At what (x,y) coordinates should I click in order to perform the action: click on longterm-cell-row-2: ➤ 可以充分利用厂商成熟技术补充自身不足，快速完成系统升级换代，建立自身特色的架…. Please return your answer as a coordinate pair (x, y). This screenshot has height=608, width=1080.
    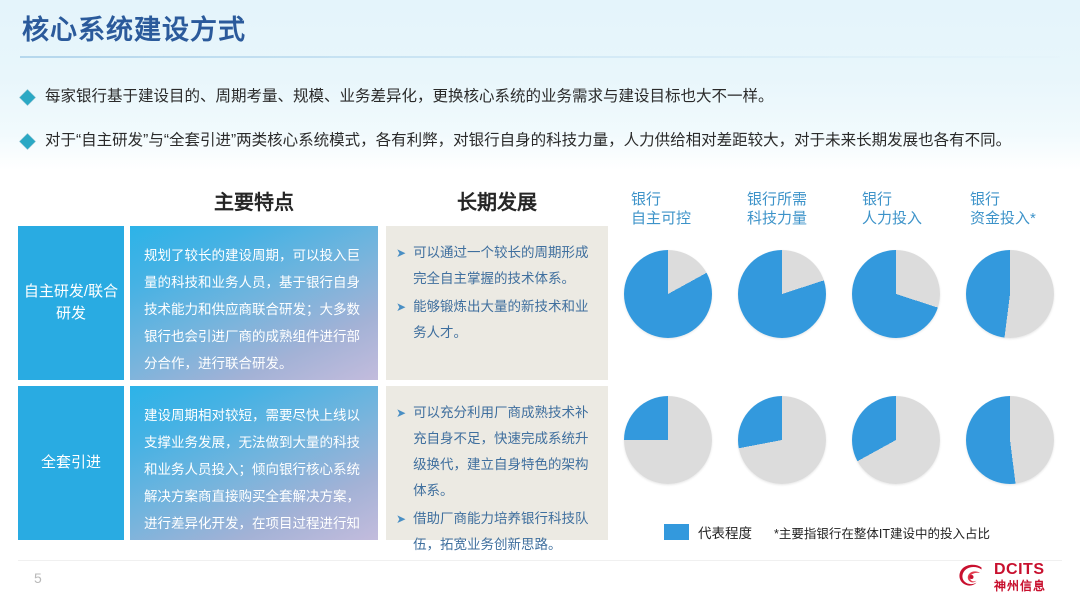
    Looking at the image, I should click on (497, 469).